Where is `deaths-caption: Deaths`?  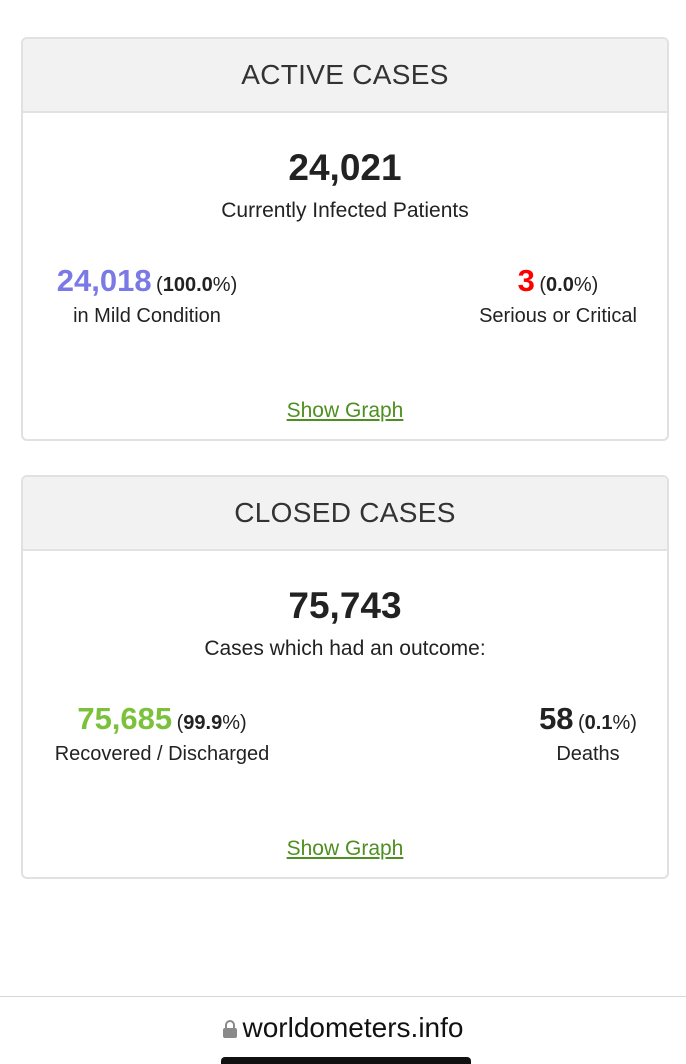 deaths-caption: Deaths is located at coordinates (588, 754).